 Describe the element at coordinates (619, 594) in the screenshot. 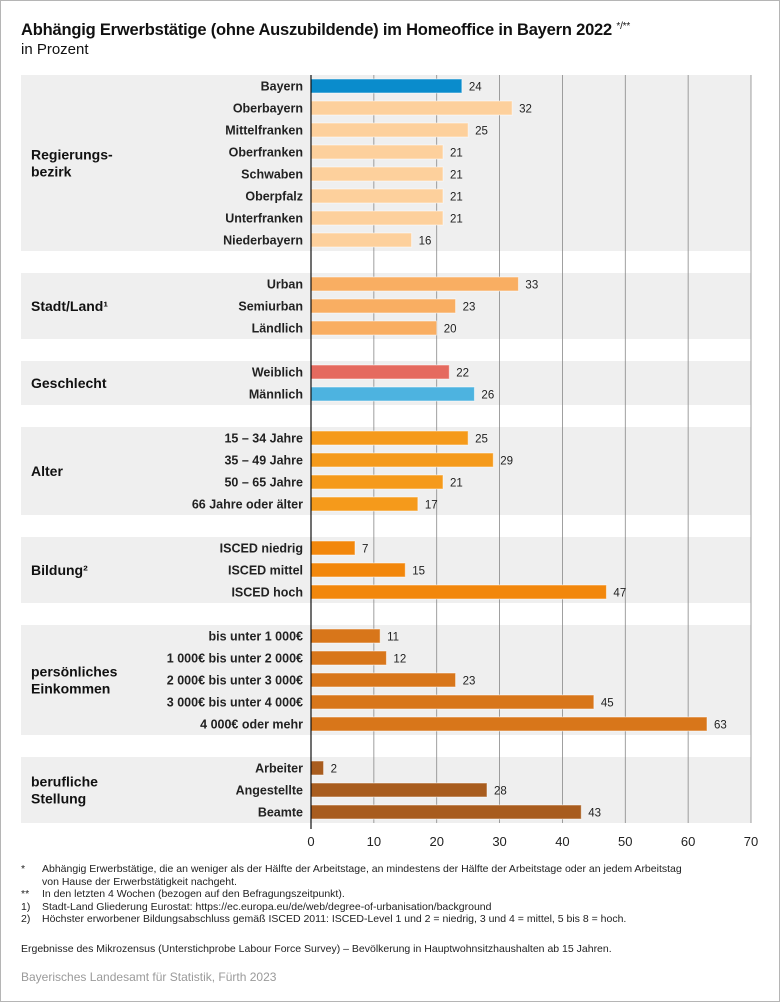

I see `data-label: 47` at that location.